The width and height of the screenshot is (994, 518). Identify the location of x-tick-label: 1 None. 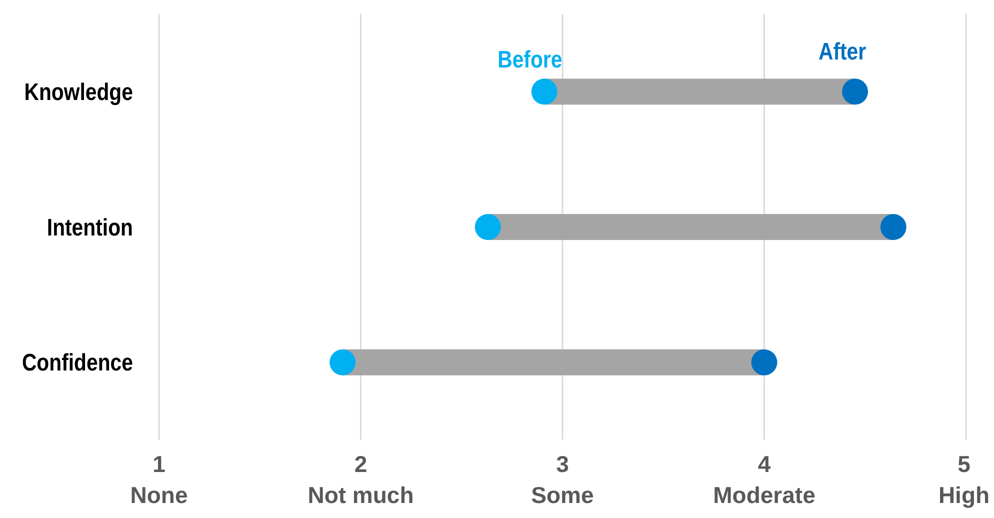
(159, 479).